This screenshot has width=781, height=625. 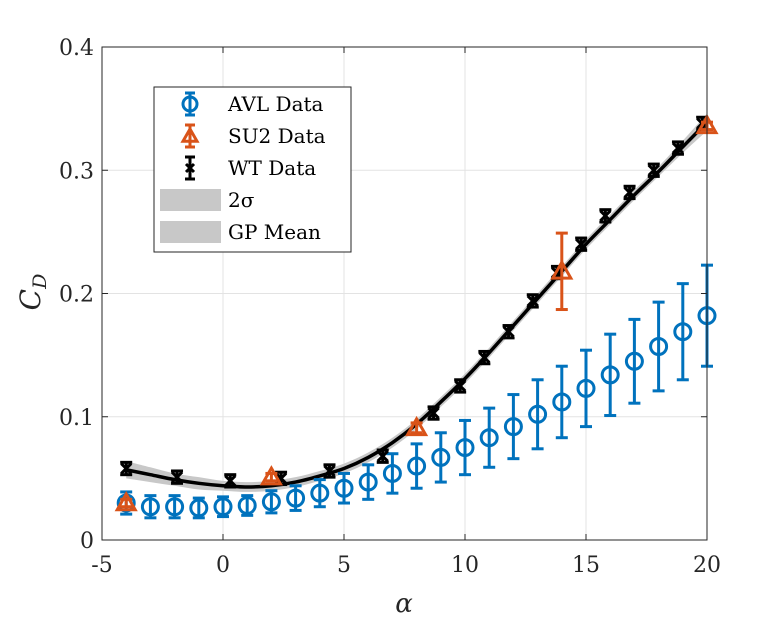 I want to click on x-tick-label: 5, so click(x=344, y=565).